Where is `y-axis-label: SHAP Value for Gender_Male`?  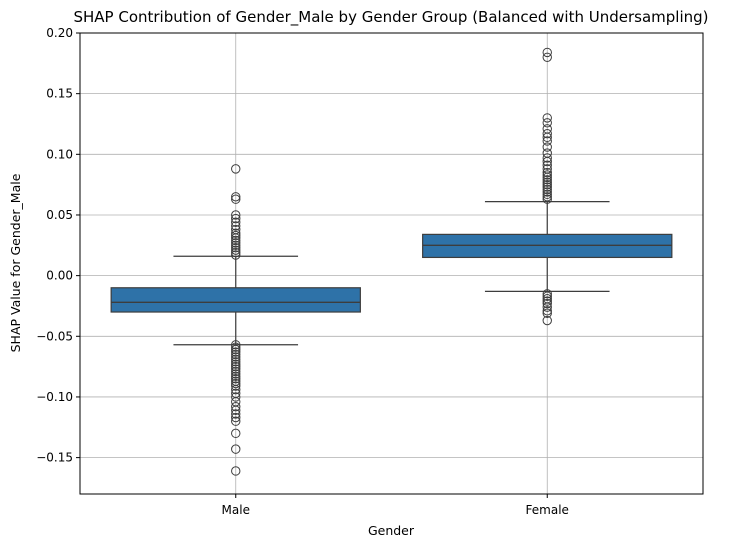 y-axis-label: SHAP Value for Gender_Male is located at coordinates (15, 262).